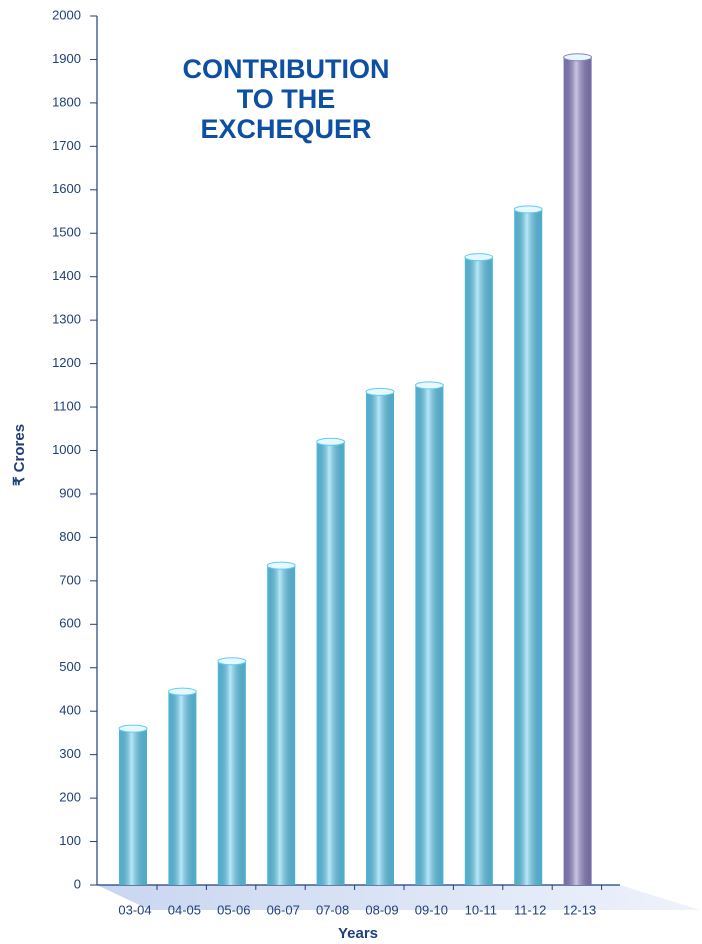 Image resolution: width=702 pixels, height=944 pixels. I want to click on y-tick-label: 1000, so click(66, 449).